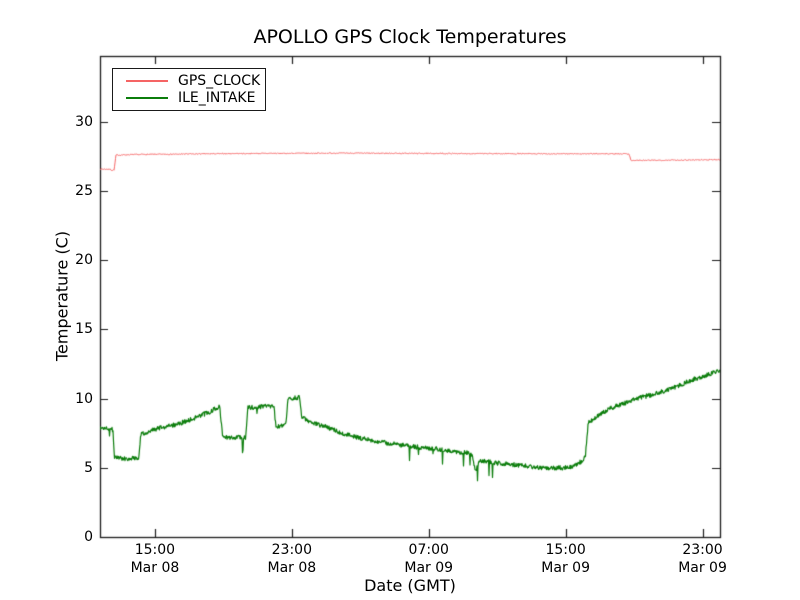 The image size is (800, 600). I want to click on x-tick-label-1500-Mar09: 15:00 Mar 09, so click(565, 559).